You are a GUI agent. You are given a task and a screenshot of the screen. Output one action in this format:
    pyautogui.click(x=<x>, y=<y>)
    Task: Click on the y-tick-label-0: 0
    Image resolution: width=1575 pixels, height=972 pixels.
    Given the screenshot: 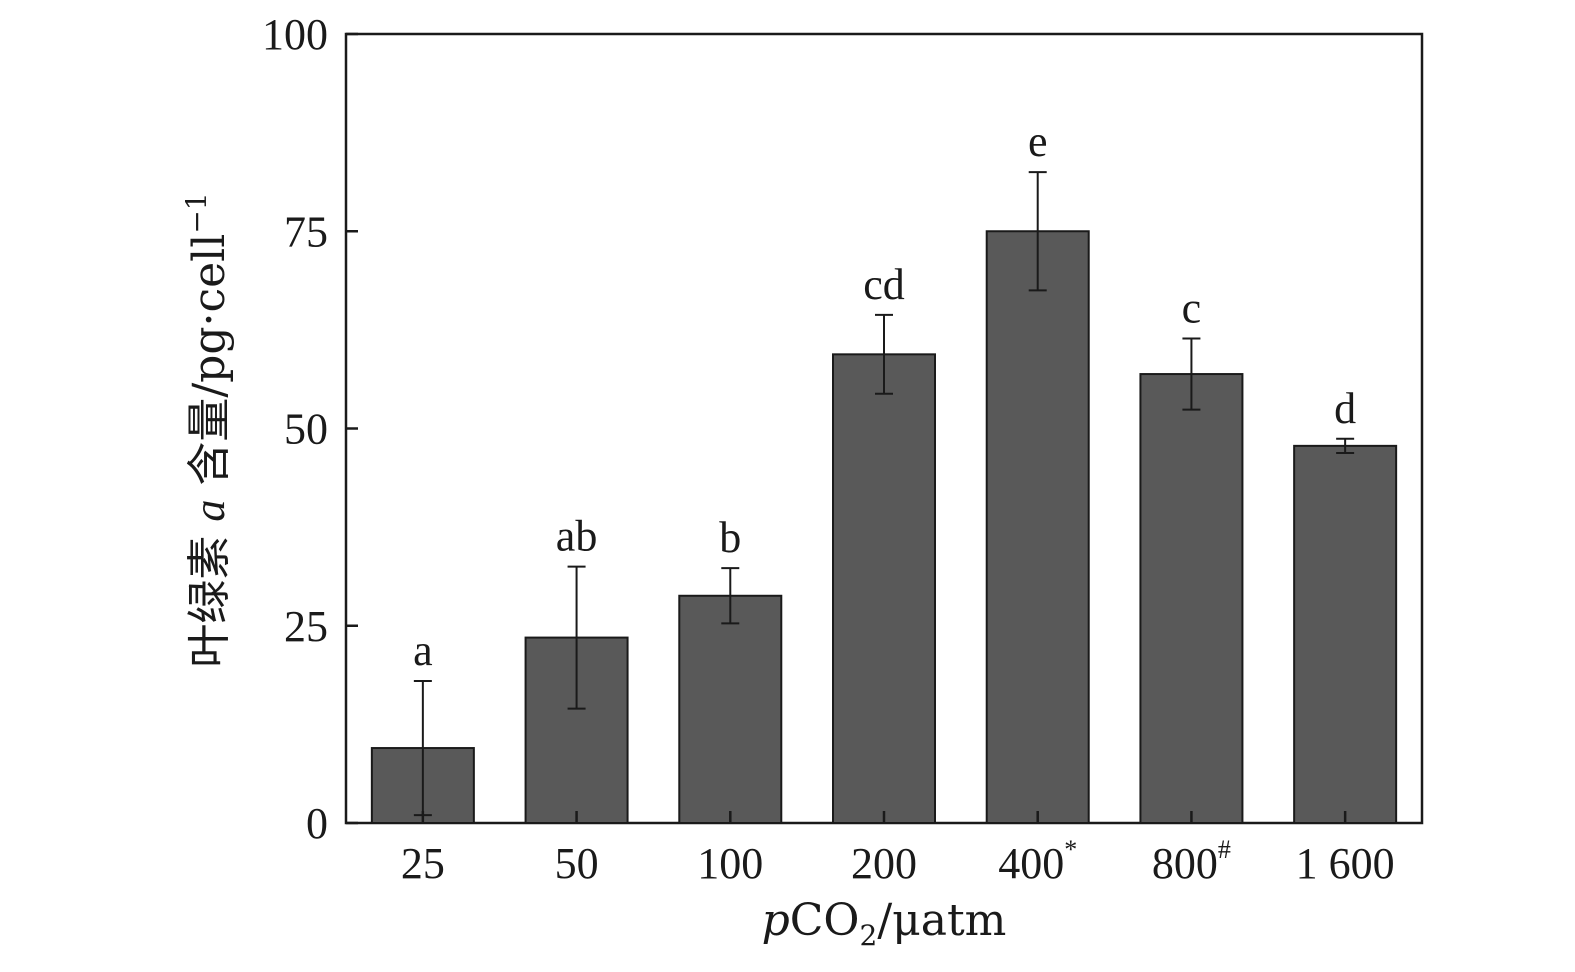 What is the action you would take?
    pyautogui.click(x=317, y=823)
    